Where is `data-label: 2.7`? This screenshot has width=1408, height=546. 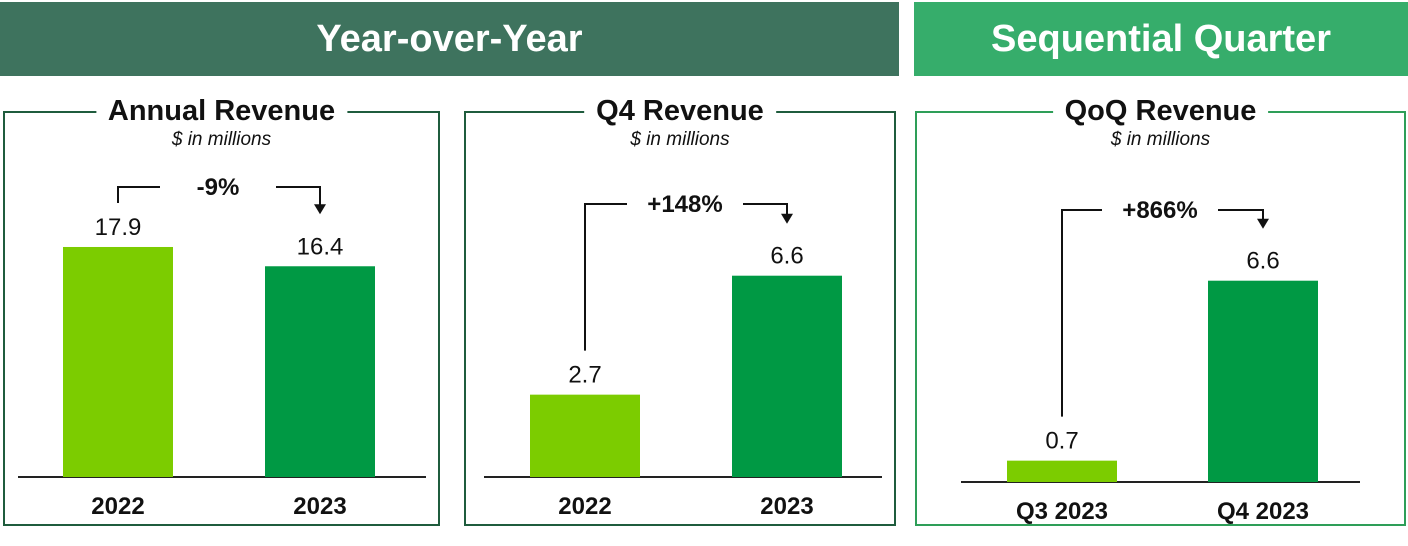
data-label: 2.7 is located at coordinates (584, 375).